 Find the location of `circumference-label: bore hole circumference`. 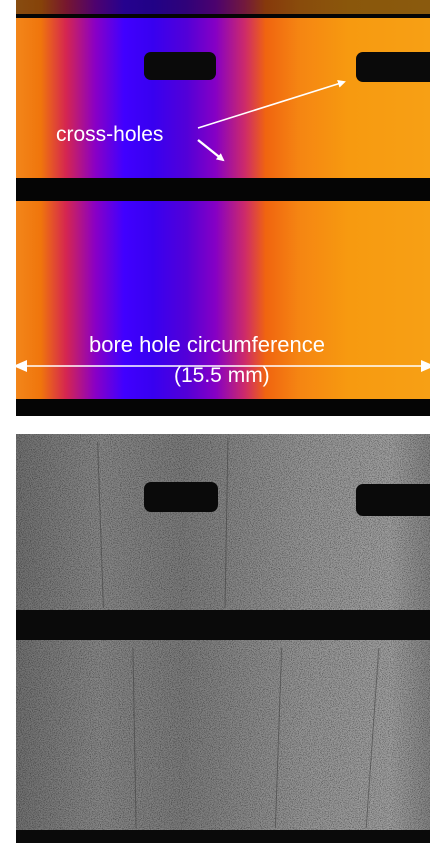

circumference-label: bore hole circumference is located at coordinates (207, 344).